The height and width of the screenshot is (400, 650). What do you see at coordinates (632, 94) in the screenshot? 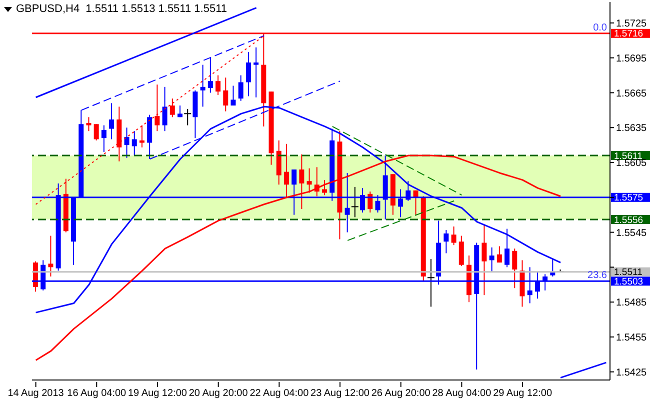
I see `y-tick-label: 1.5665` at bounding box center [632, 94].